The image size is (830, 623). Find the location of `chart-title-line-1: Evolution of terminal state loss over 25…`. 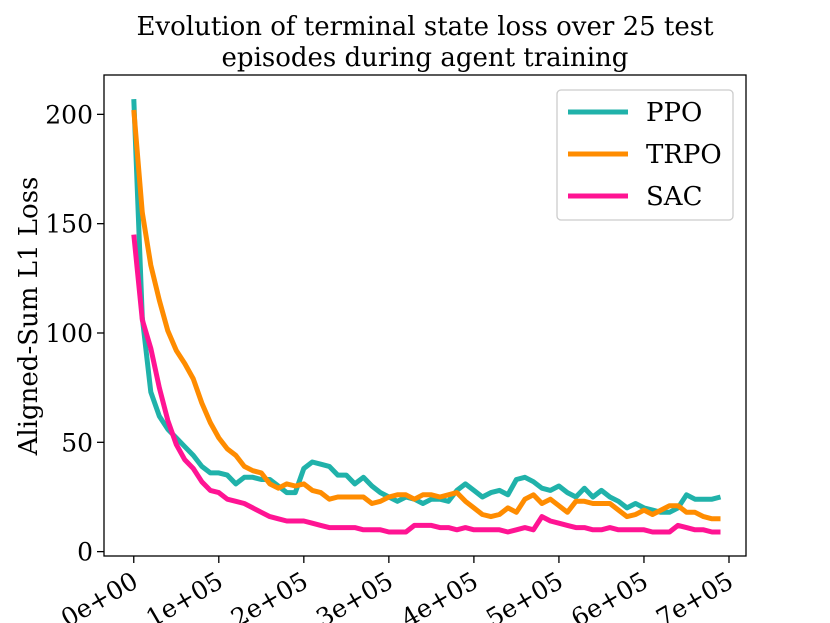

chart-title-line-1: Evolution of terminal state loss over 25… is located at coordinates (425, 27).